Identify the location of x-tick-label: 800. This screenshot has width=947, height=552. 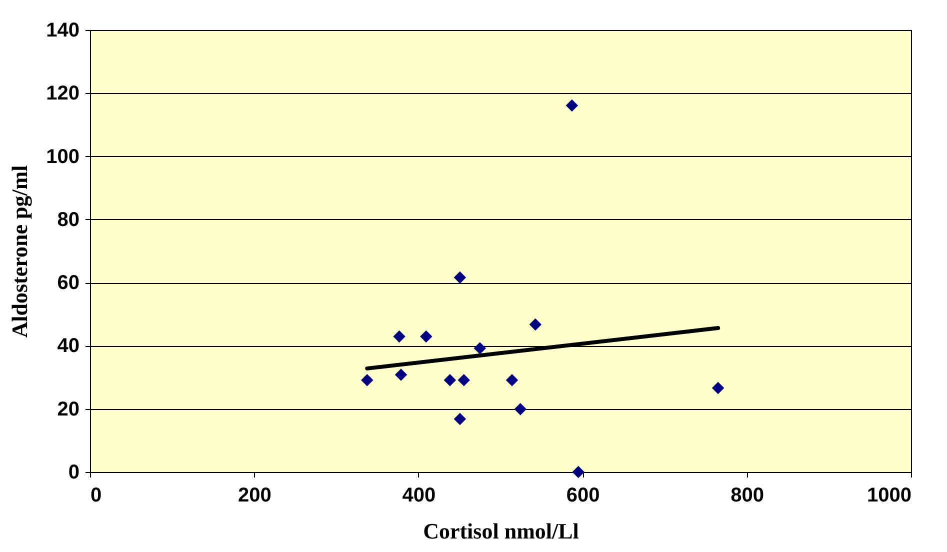
(747, 495).